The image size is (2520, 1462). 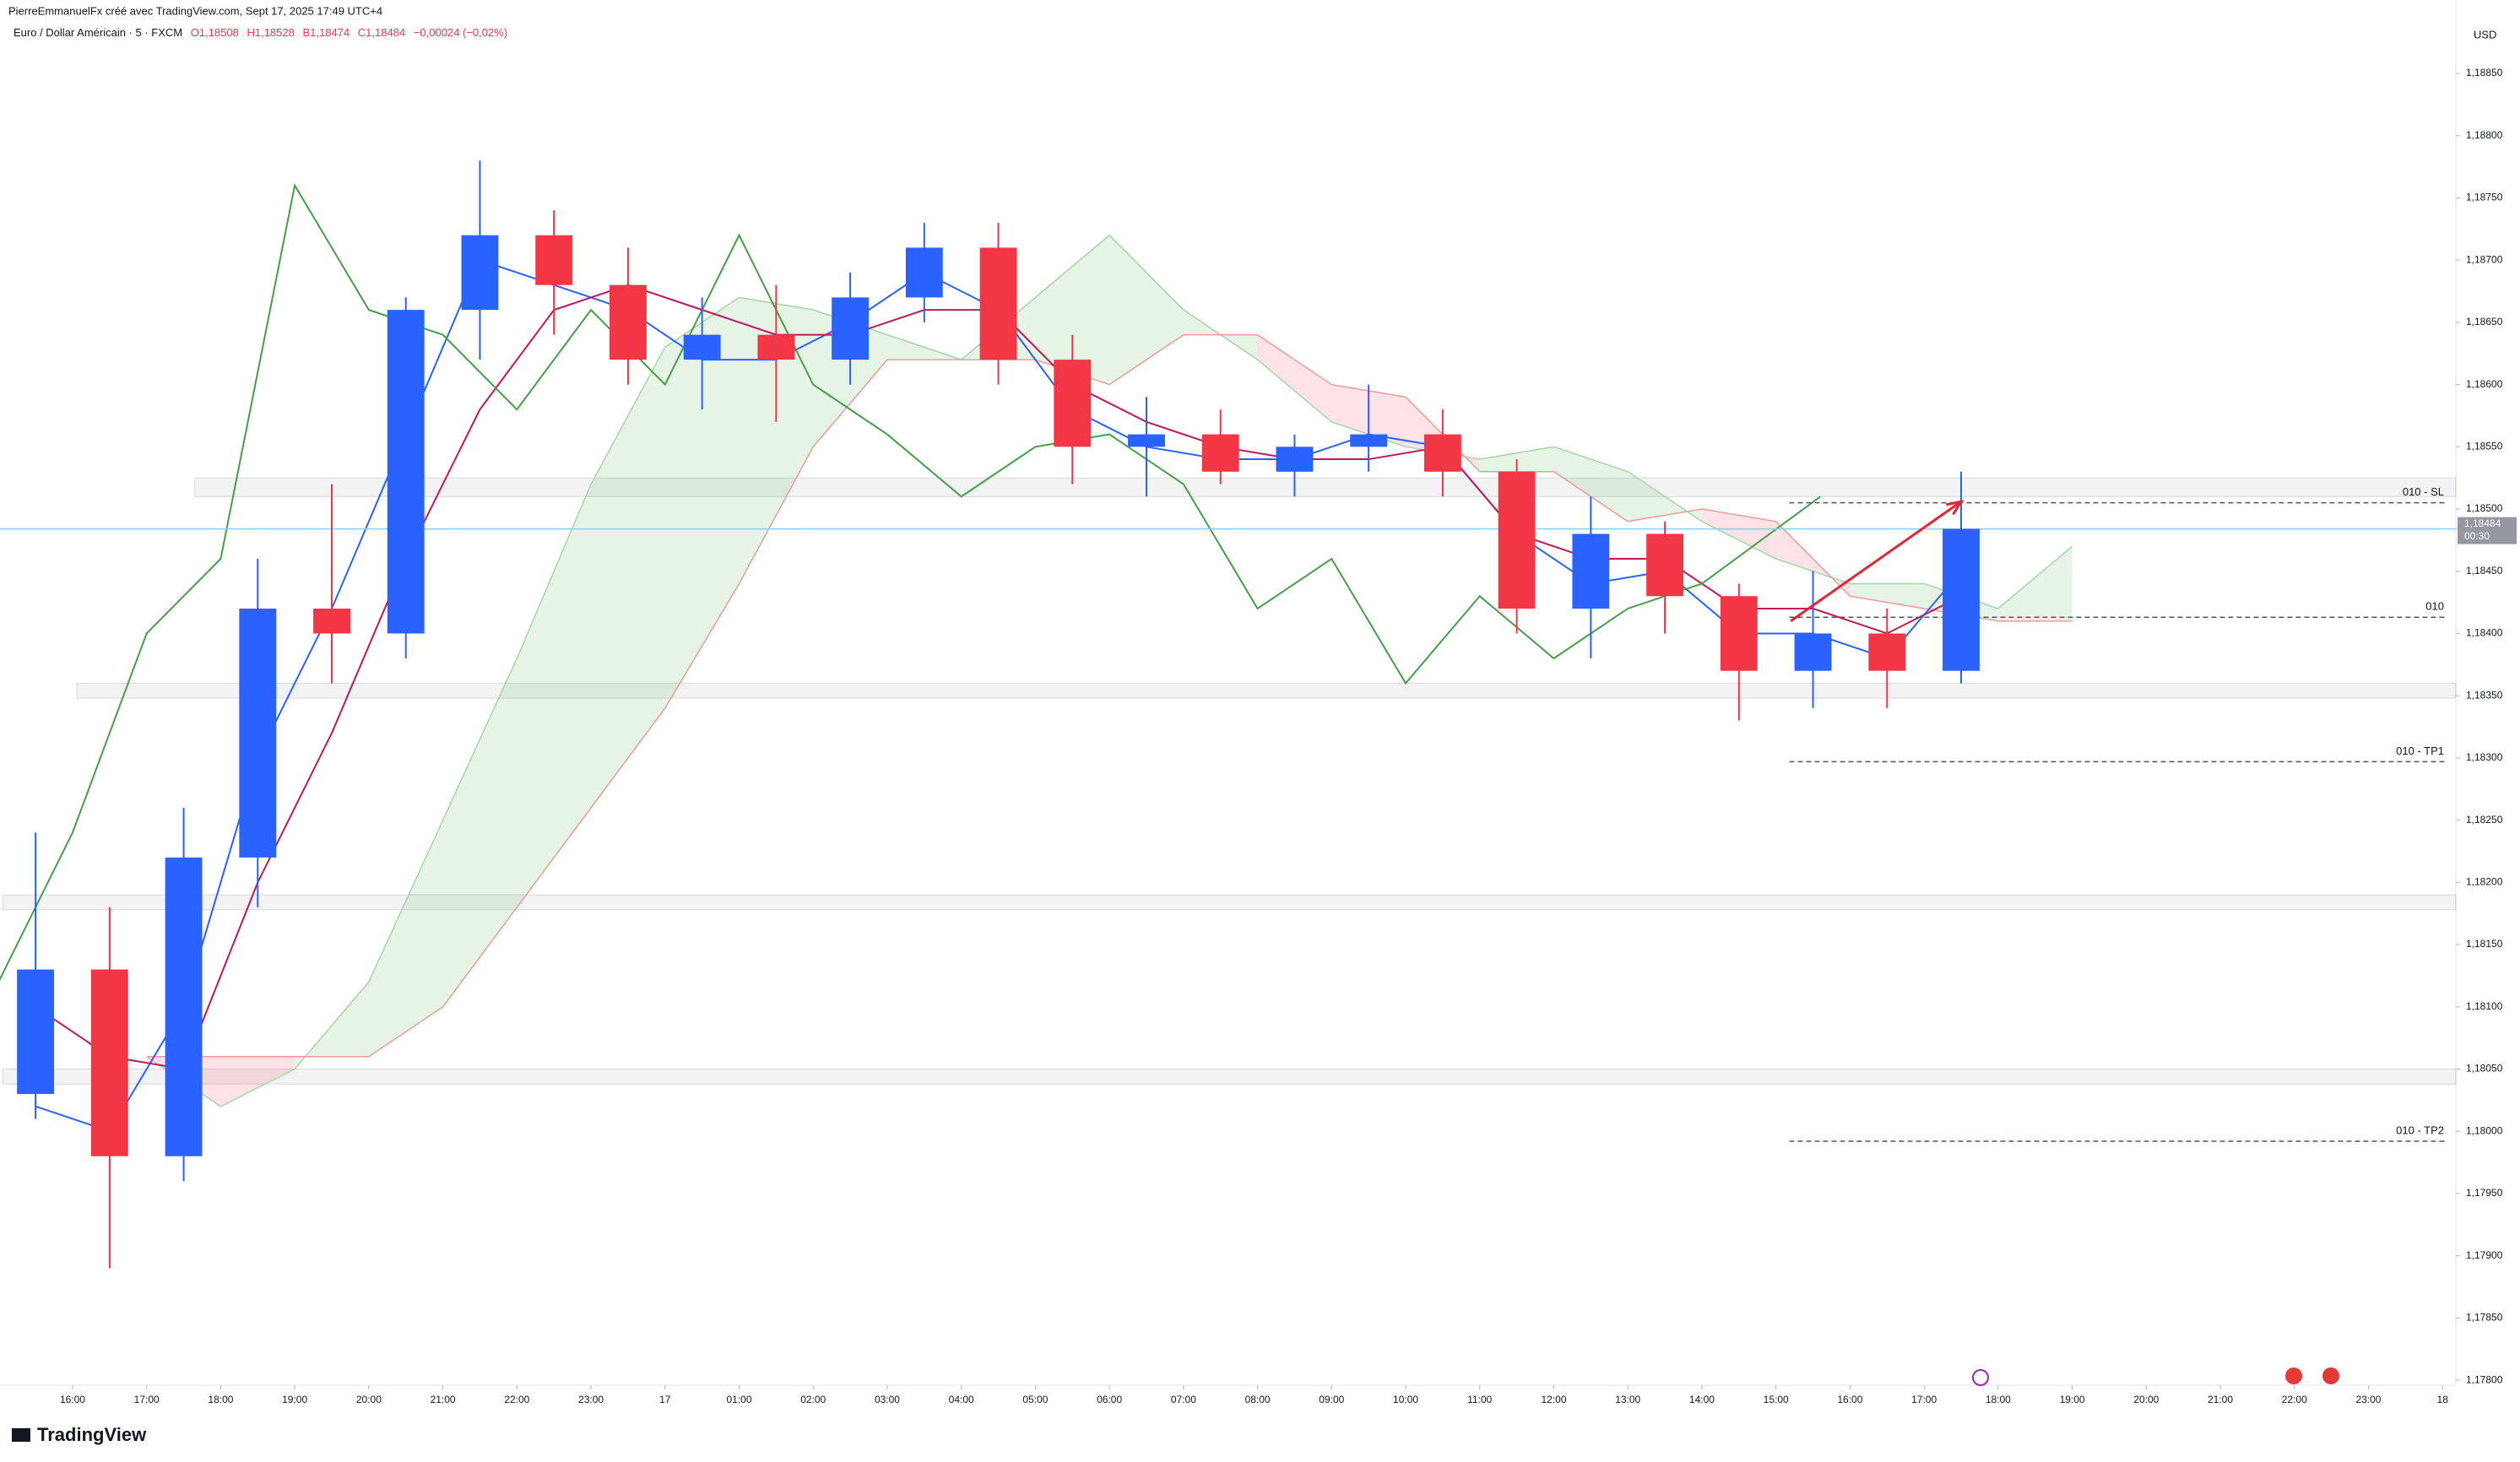 I want to click on x-tick-label: 05:00, so click(x=1035, y=1399).